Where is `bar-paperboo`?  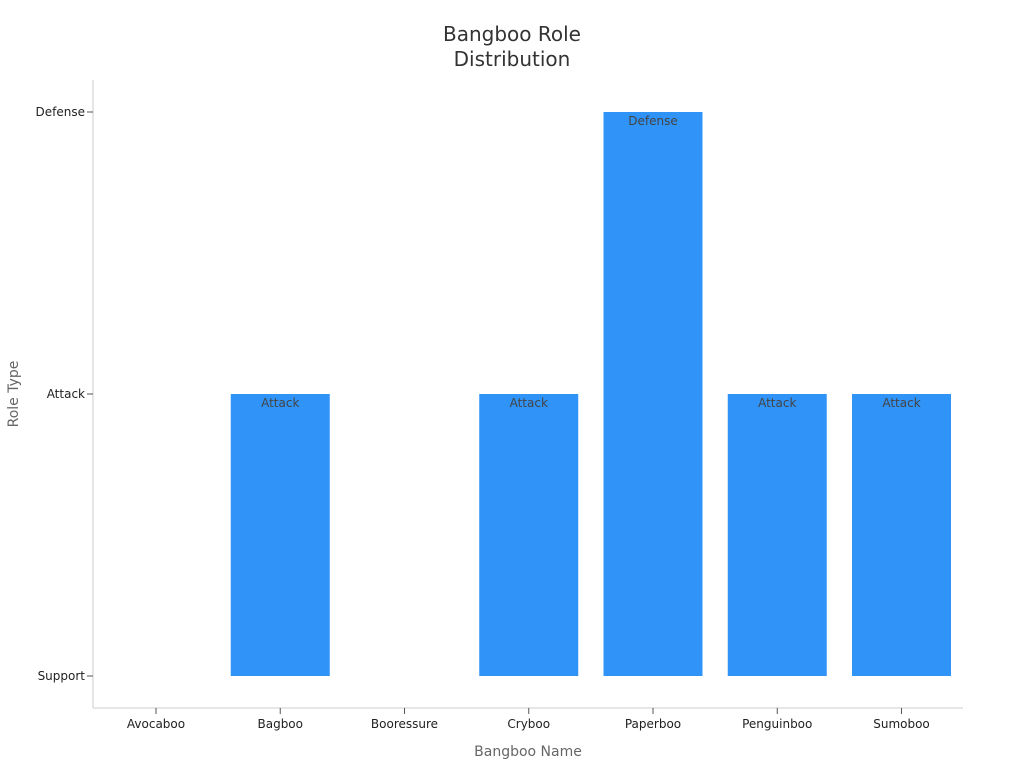 bar-paperboo is located at coordinates (653, 394).